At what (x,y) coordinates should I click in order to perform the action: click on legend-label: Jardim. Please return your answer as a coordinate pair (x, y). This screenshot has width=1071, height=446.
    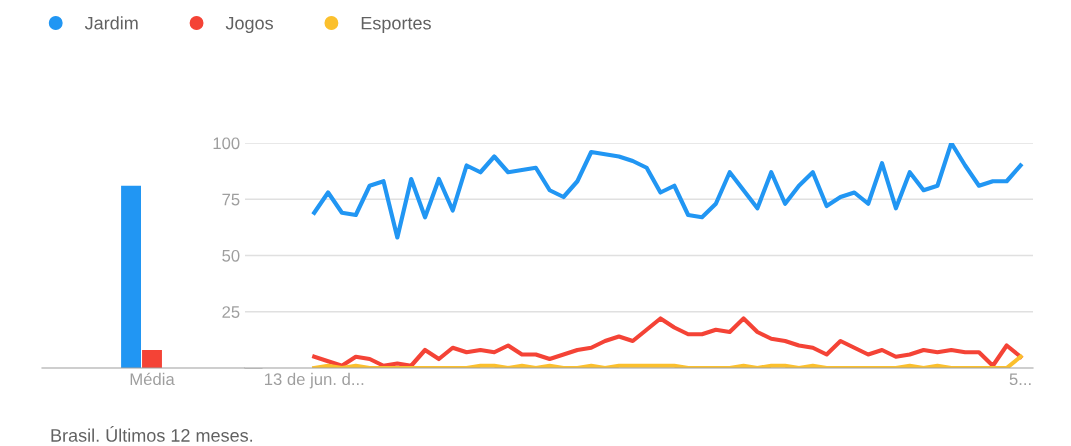
    Looking at the image, I should click on (111, 23).